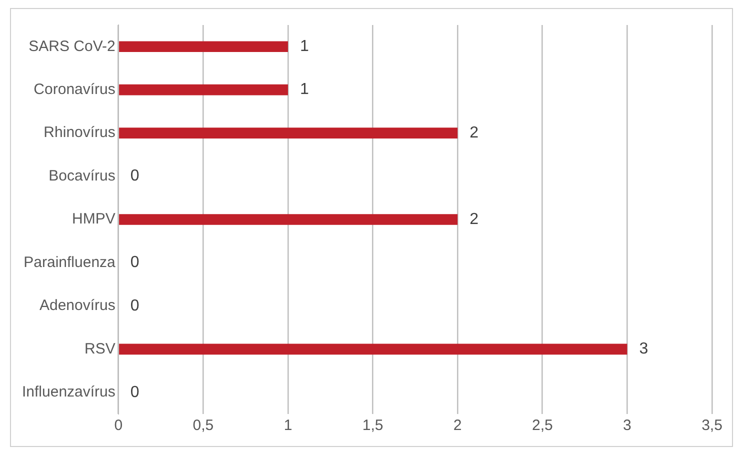  What do you see at coordinates (542, 425) in the screenshot?
I see `x-tick-label: 2,5` at bounding box center [542, 425].